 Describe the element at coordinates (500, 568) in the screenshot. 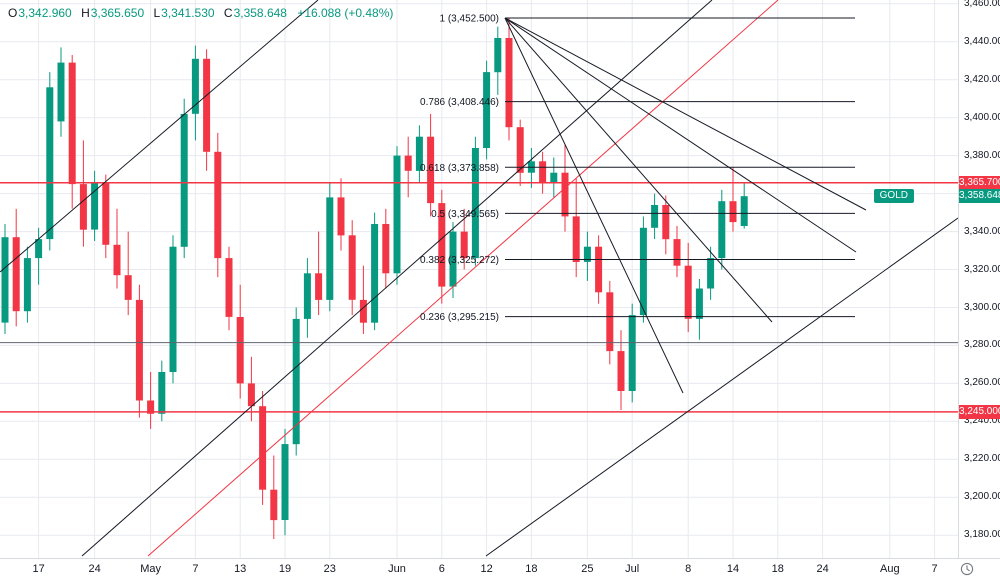

I see `time-axis: 17 24 May 7 13 19 23 Jun 6 12 18 25 Jul 8 14 18 24 Aug 7` at that location.